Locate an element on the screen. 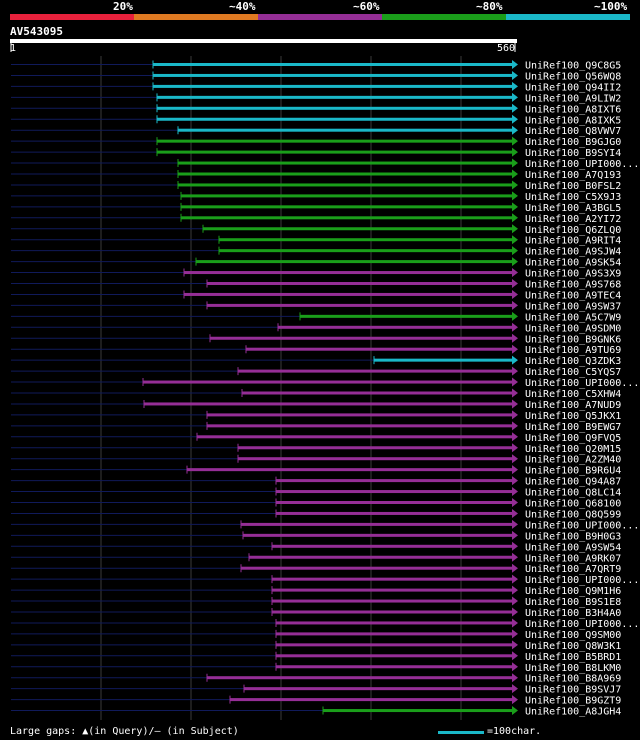 The height and width of the screenshot is (740, 640). hit-label: UniRef100_Q94II2 is located at coordinates (573, 87).